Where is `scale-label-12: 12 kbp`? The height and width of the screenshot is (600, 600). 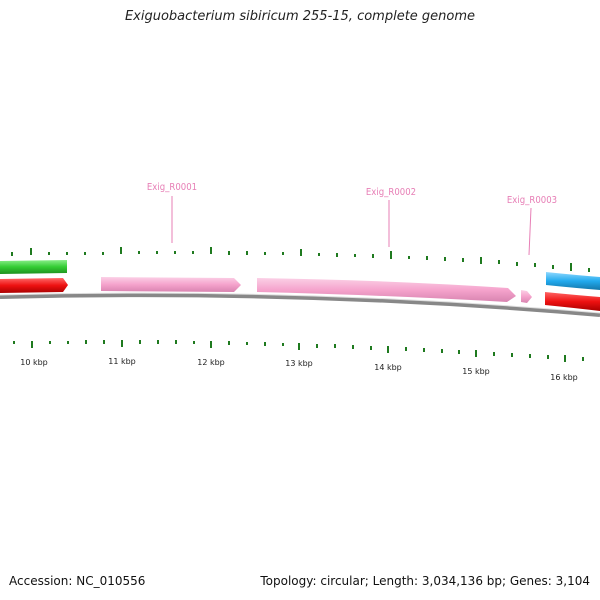 scale-label-12: 12 kbp is located at coordinates (211, 362).